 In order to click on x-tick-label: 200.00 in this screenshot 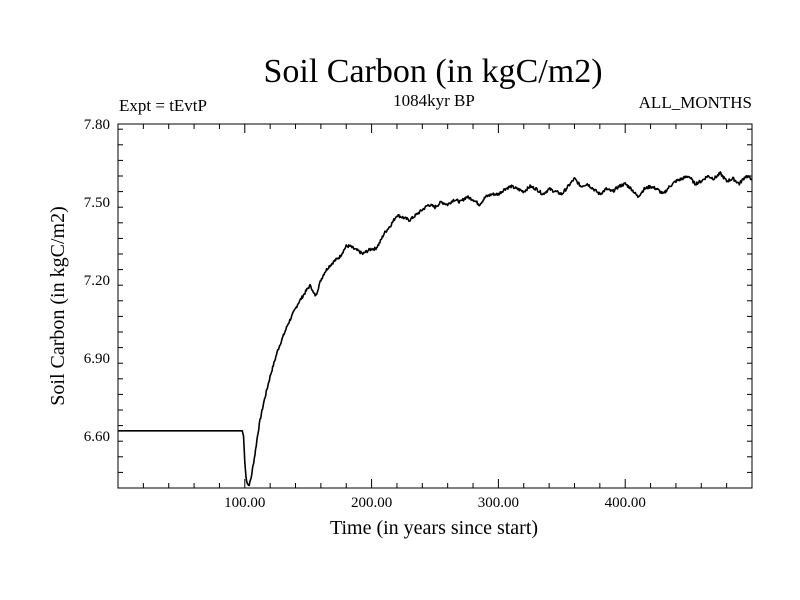, I will do `click(371, 503)`.